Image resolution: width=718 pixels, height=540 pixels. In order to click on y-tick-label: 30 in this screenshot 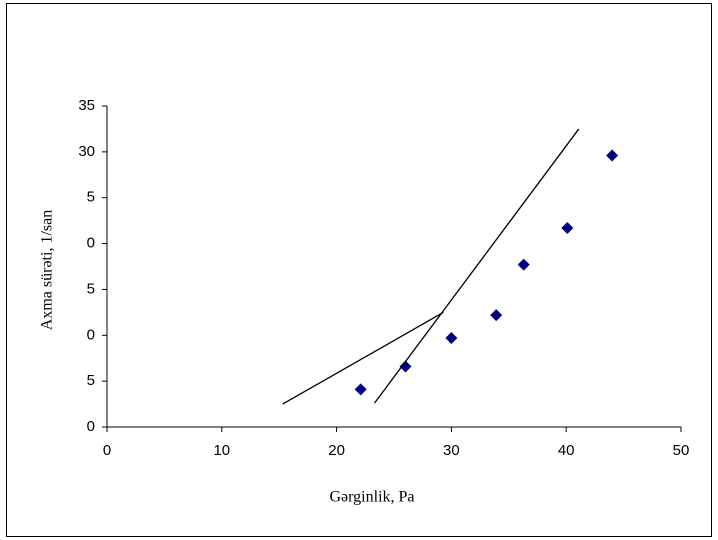, I will do `click(86, 151)`.